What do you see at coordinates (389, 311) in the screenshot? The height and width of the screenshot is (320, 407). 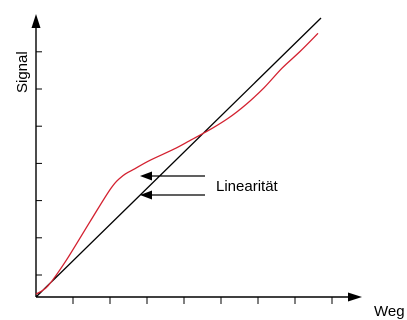 I see `x-axis-label: Weg` at bounding box center [389, 311].